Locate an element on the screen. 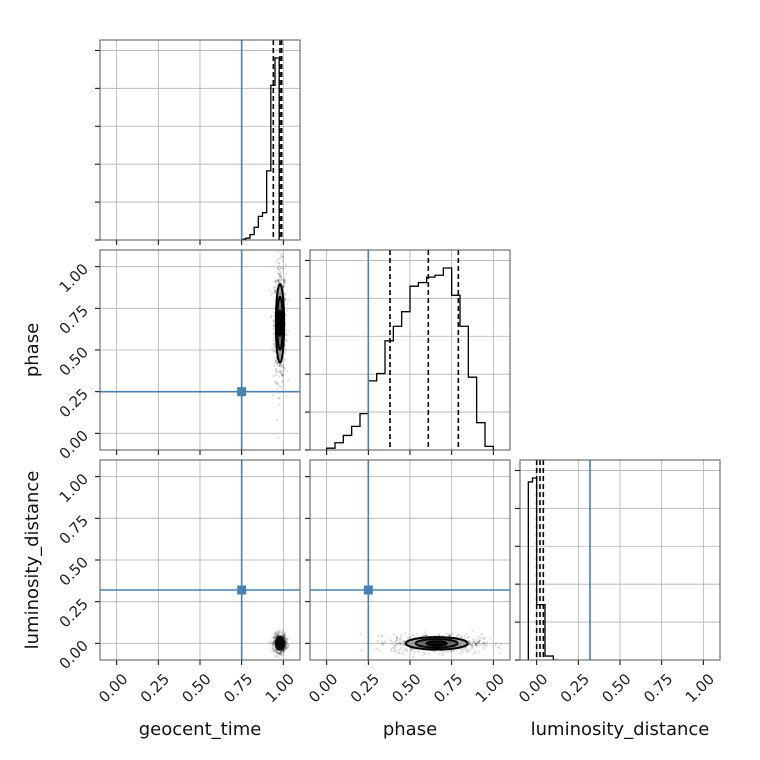 The image size is (760, 760). x-tick-label: 0.00 is located at coordinates (533, 688).